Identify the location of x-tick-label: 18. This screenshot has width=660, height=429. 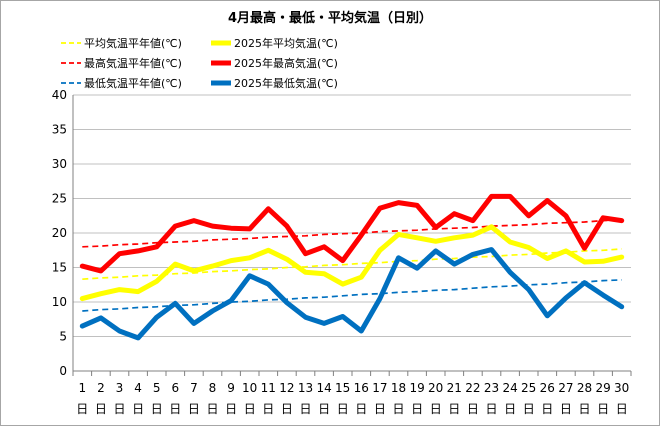
(398, 388).